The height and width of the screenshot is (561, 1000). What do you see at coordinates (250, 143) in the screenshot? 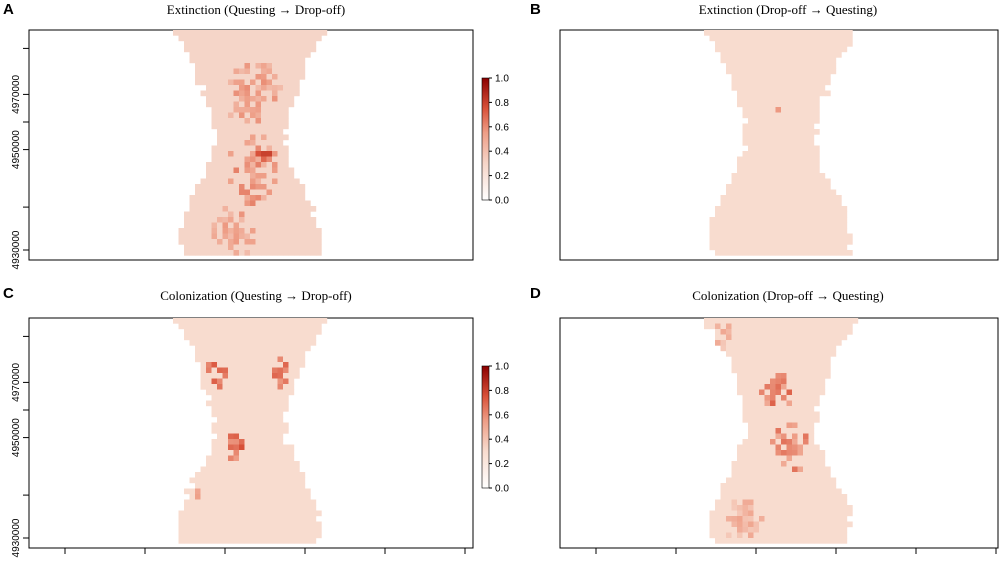
I see `heatmap-cells` at bounding box center [250, 143].